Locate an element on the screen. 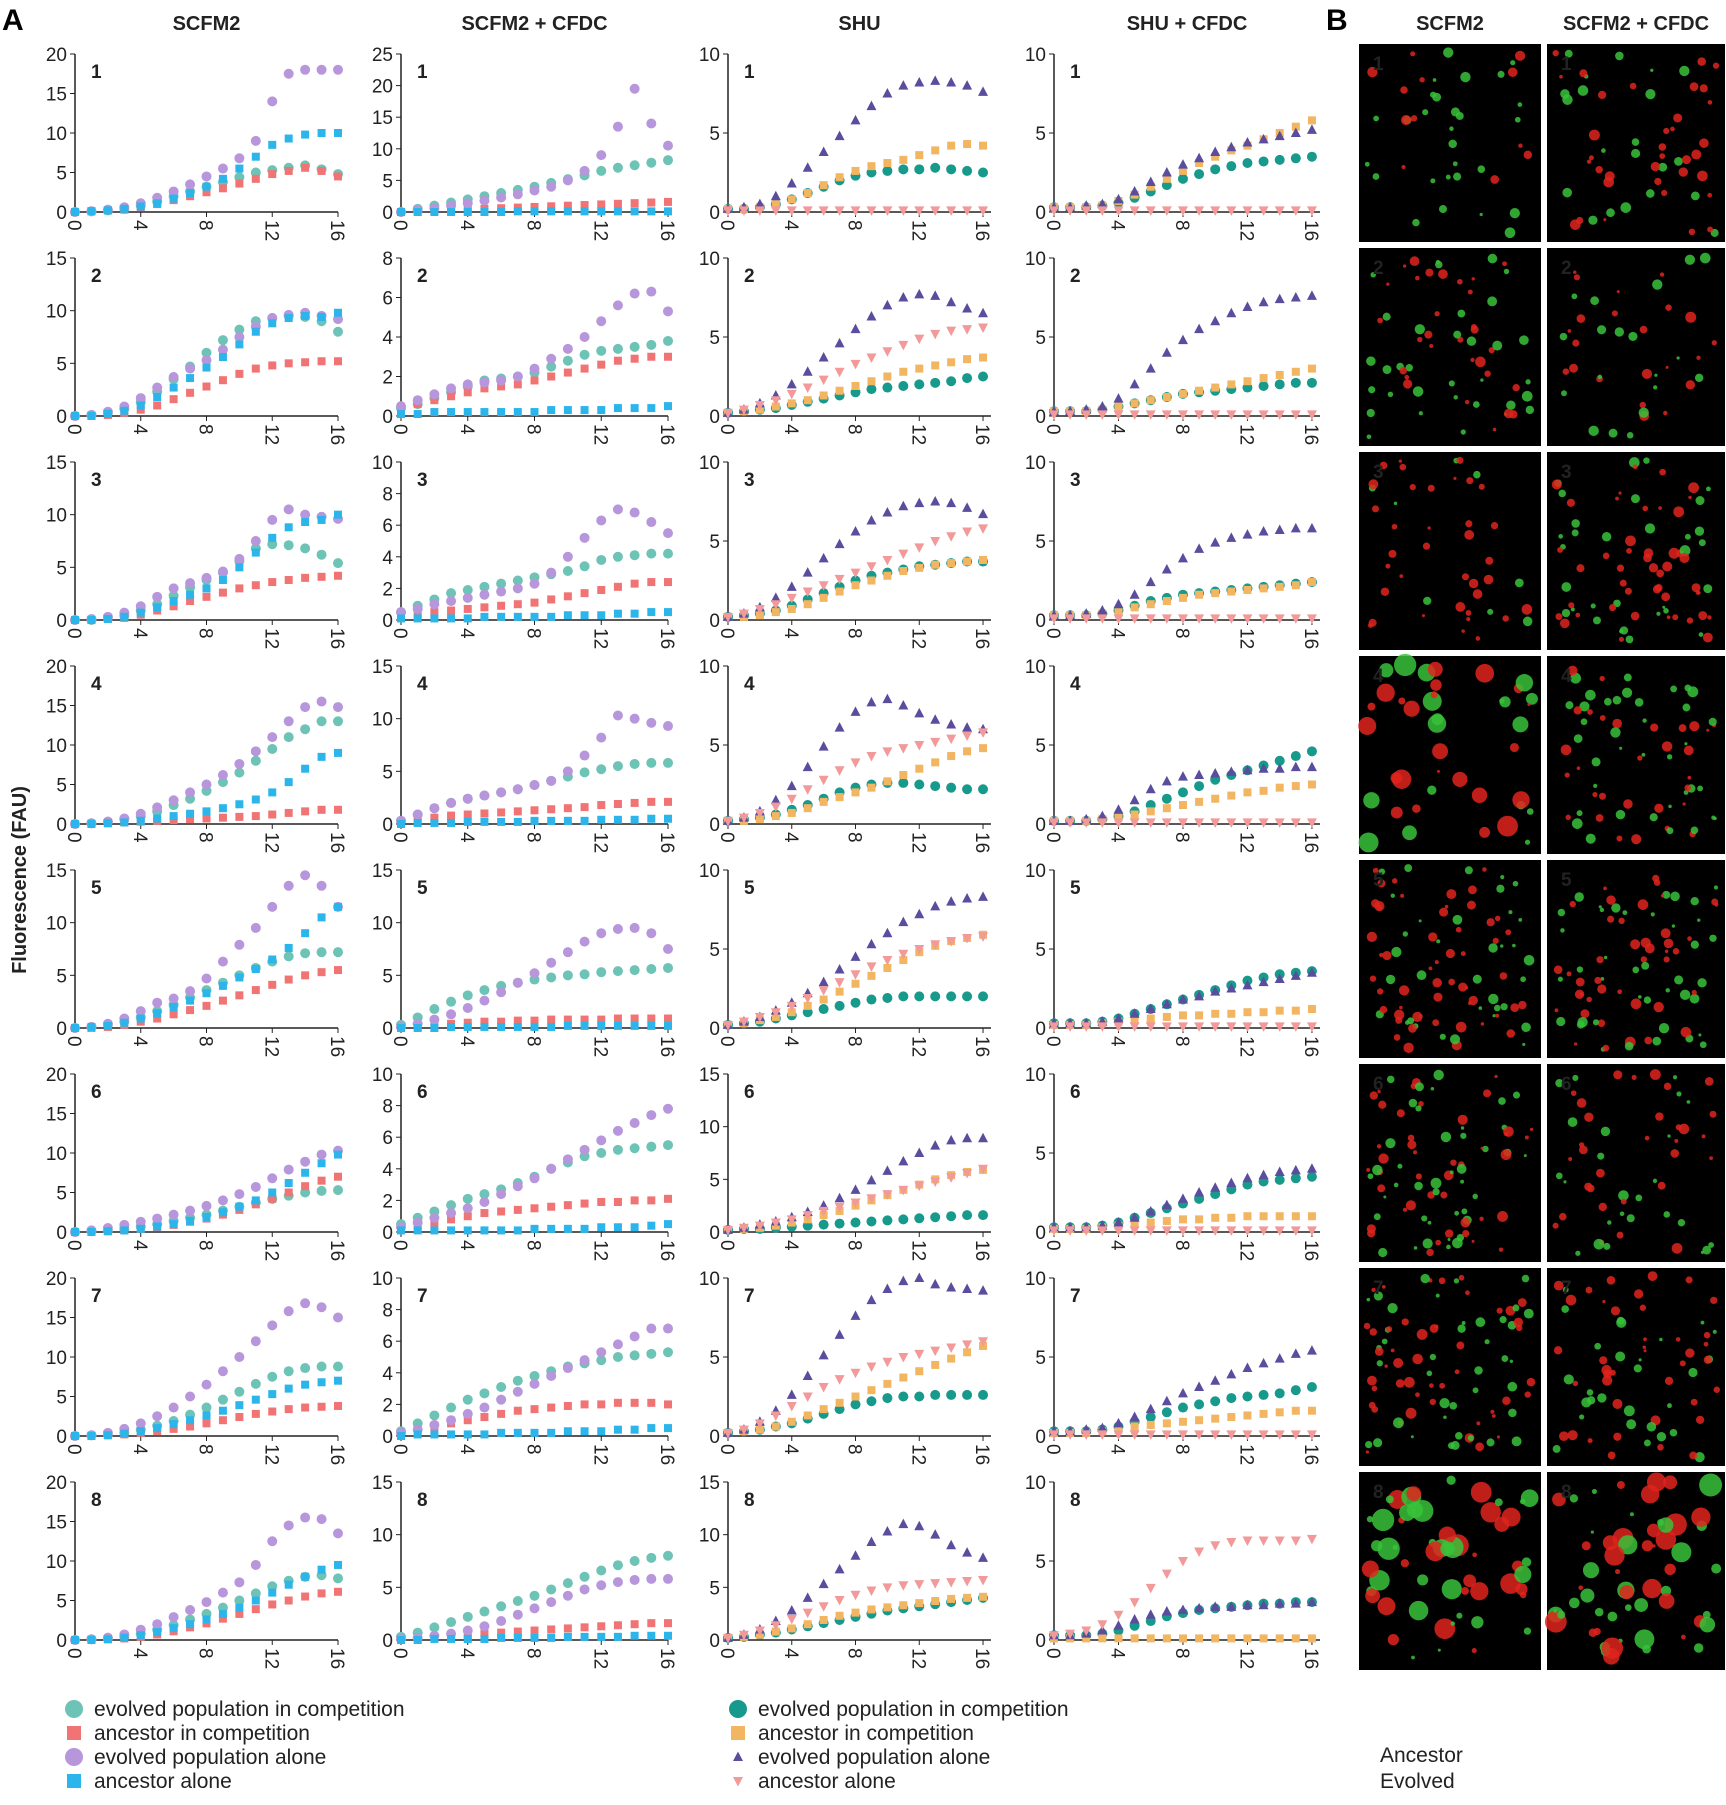 The width and height of the screenshot is (1726, 1805). y-tick-label: 5 is located at coordinates (1040, 746).